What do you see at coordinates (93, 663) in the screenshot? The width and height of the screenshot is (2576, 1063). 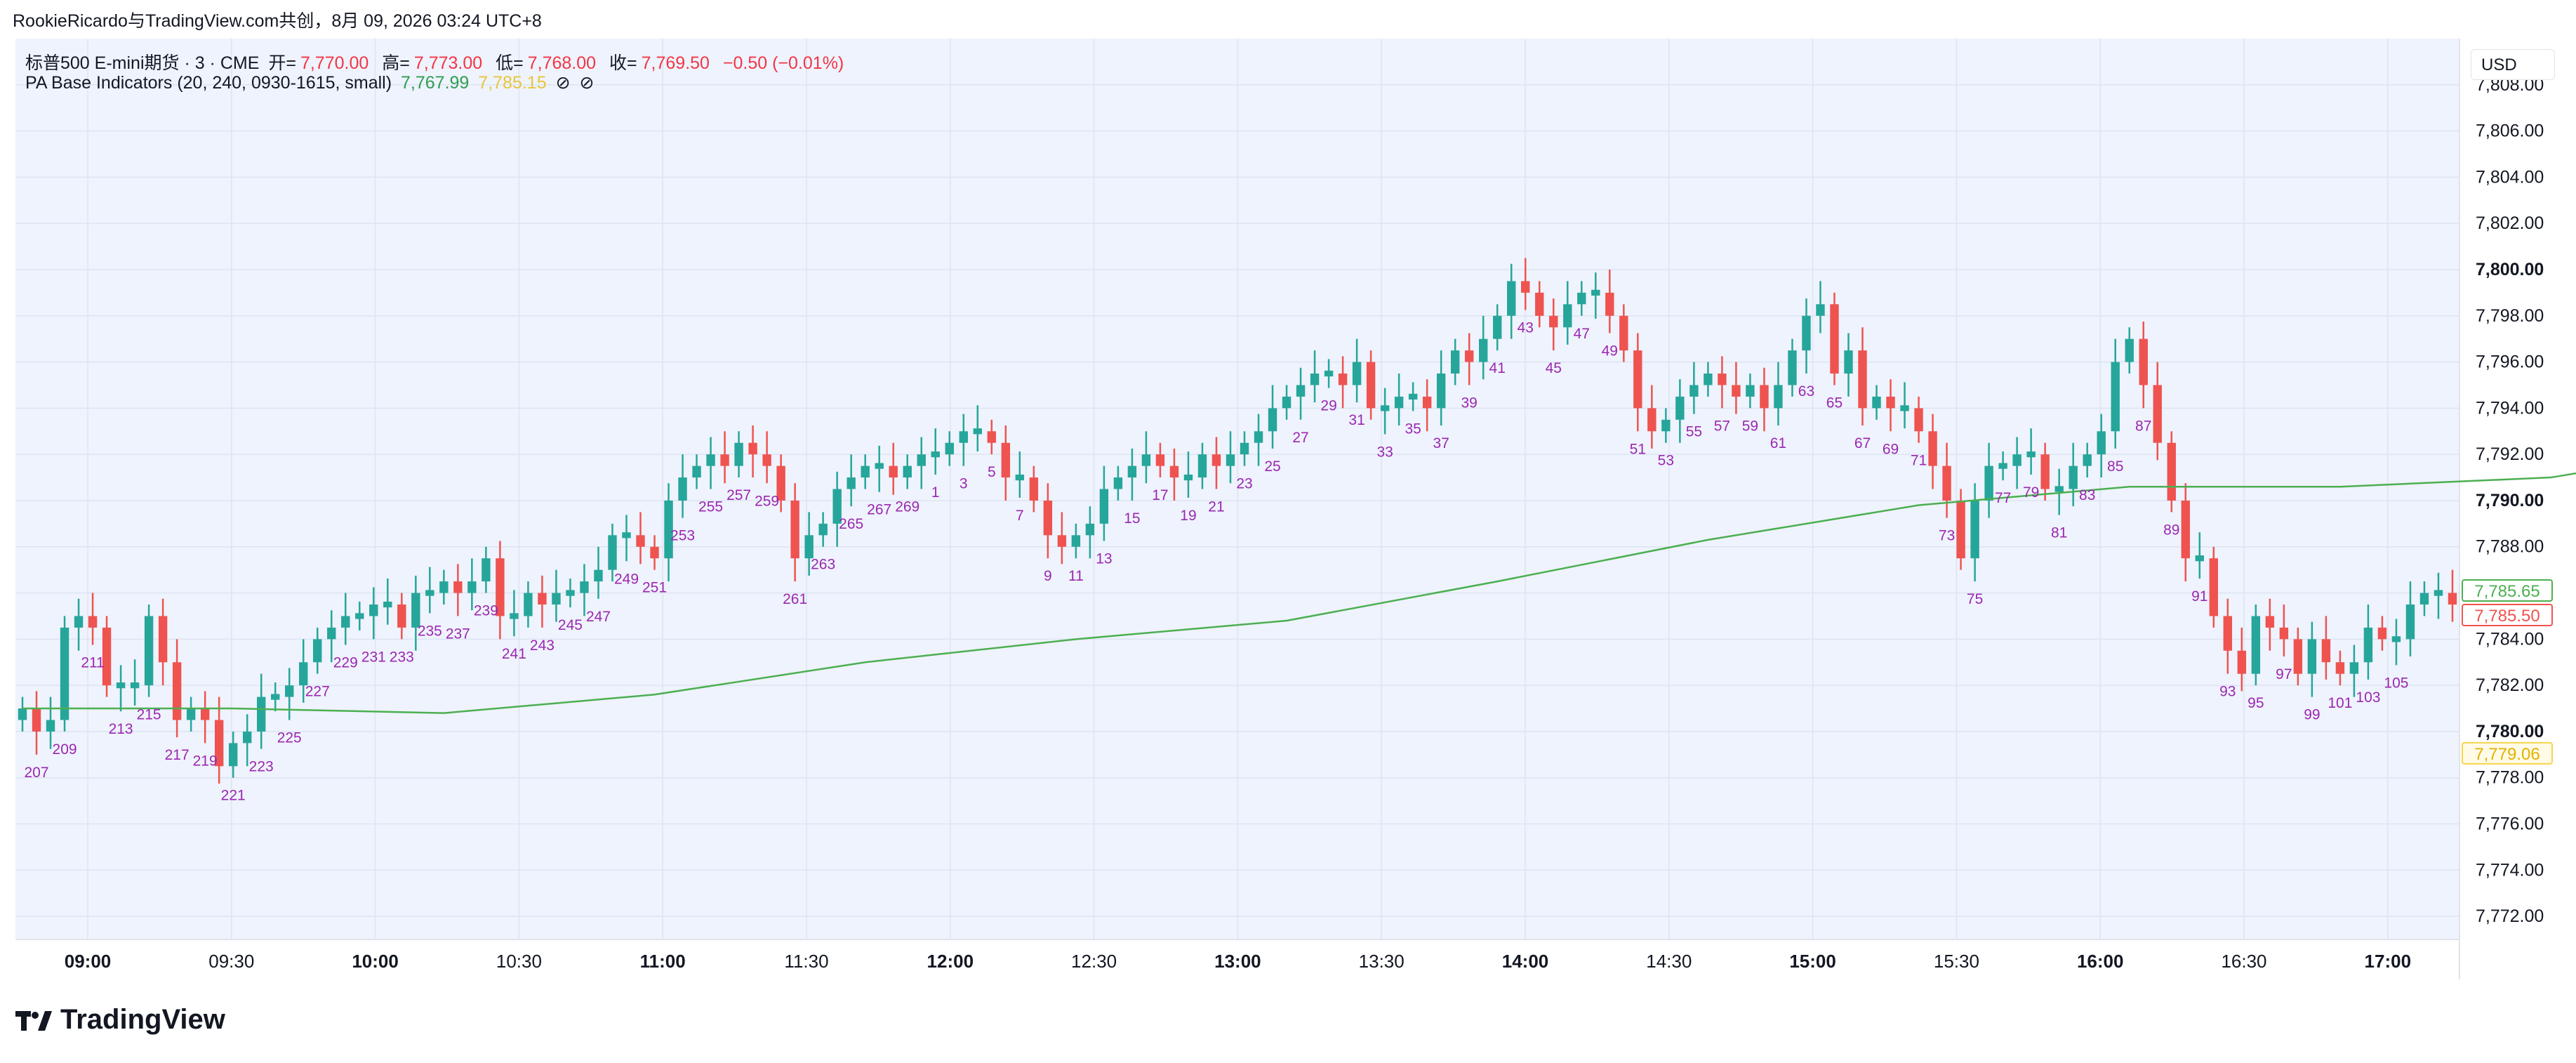 I see `bar-count-label: 211` at bounding box center [93, 663].